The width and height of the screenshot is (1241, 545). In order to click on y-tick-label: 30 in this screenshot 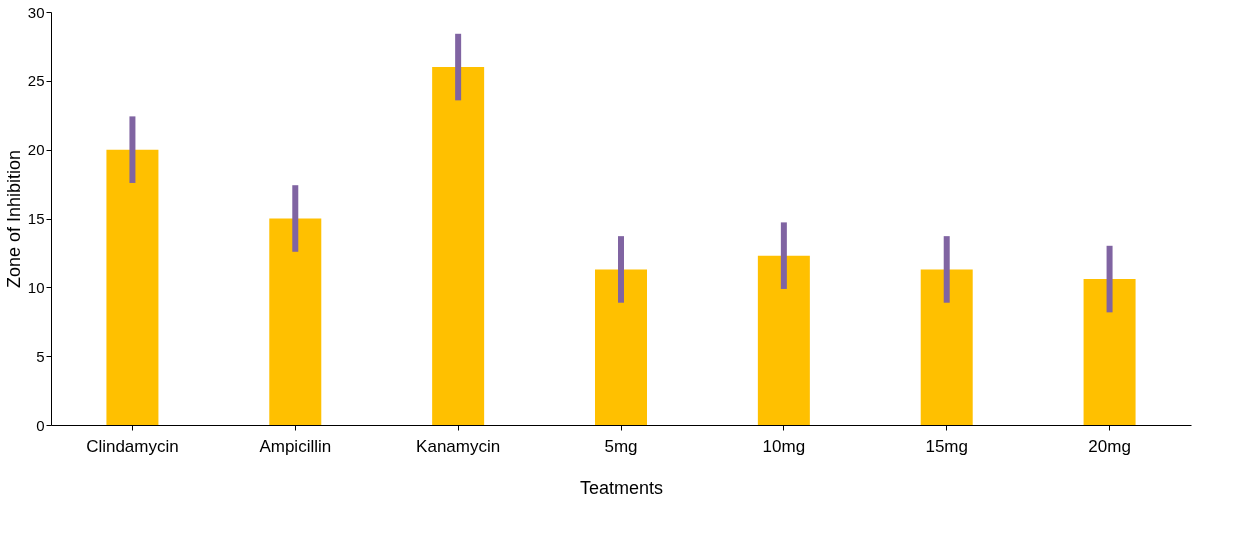, I will do `click(36, 12)`.